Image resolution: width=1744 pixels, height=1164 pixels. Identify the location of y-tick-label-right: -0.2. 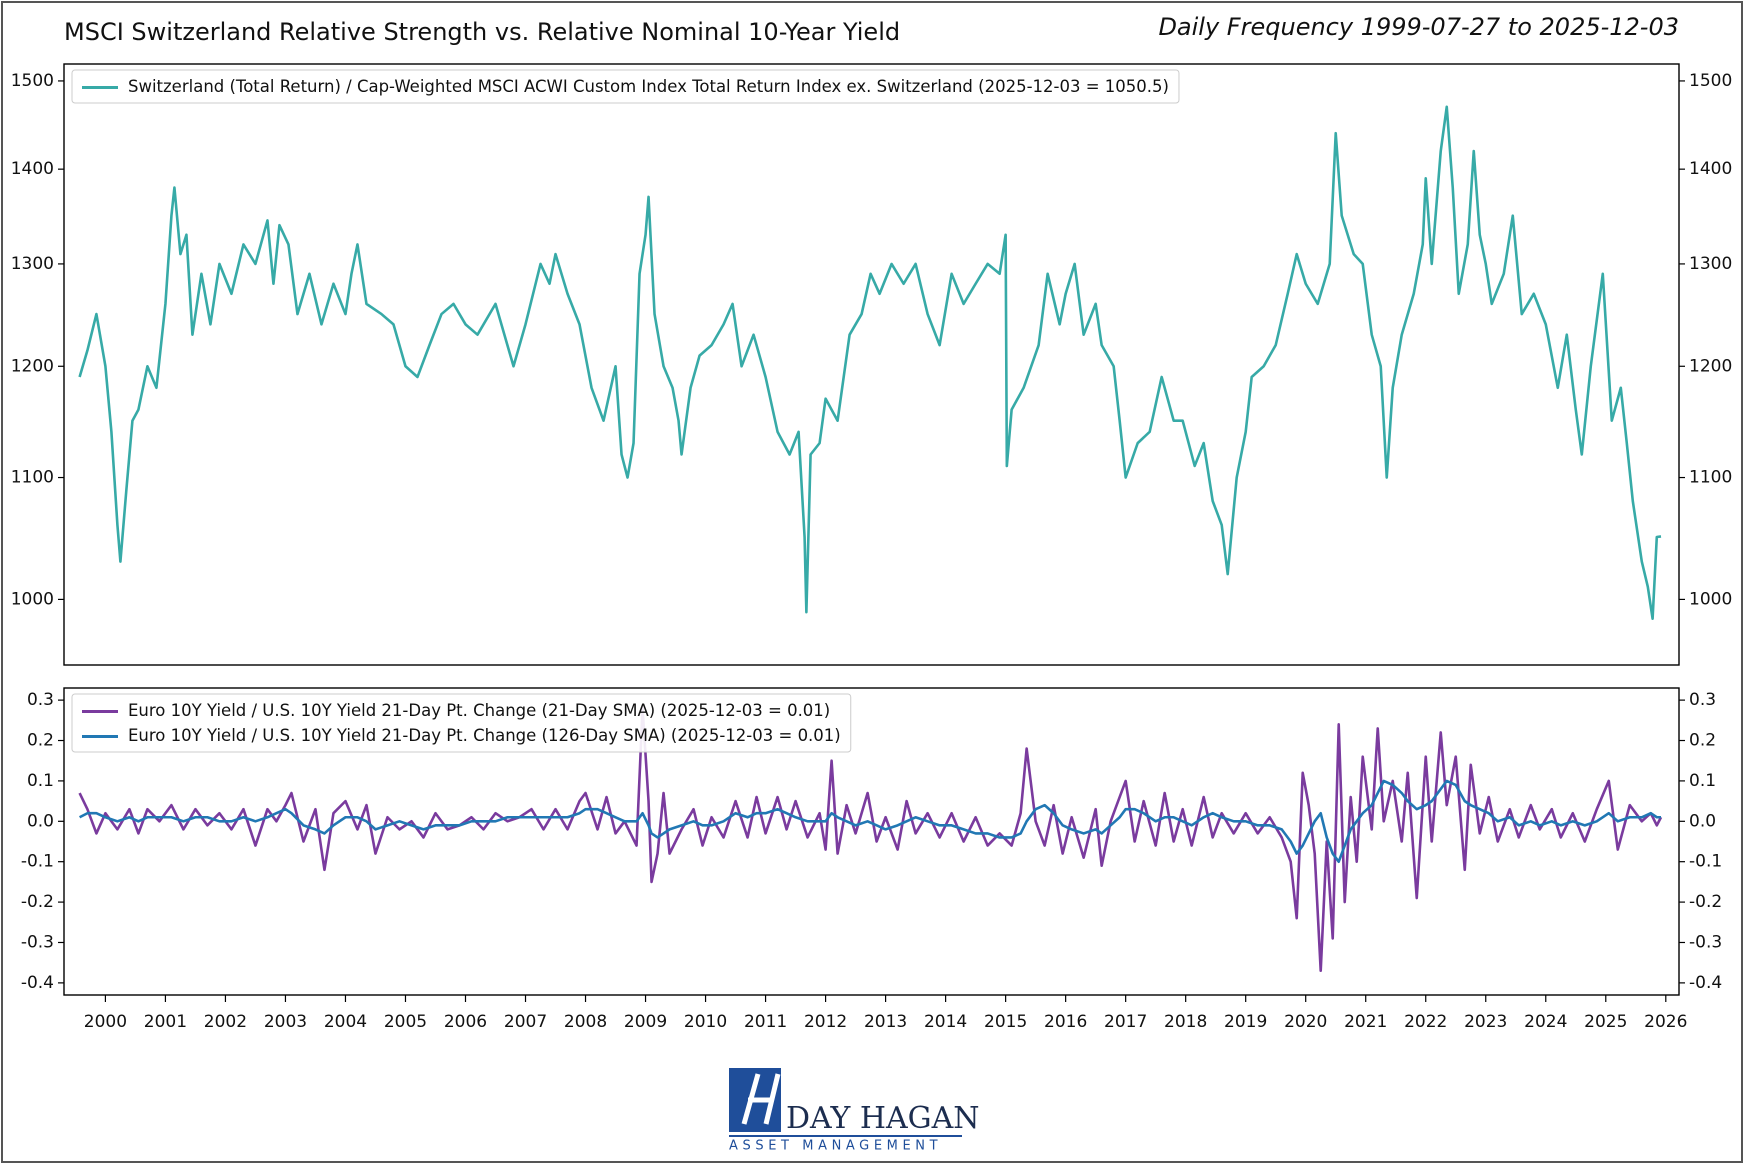
(1705, 902).